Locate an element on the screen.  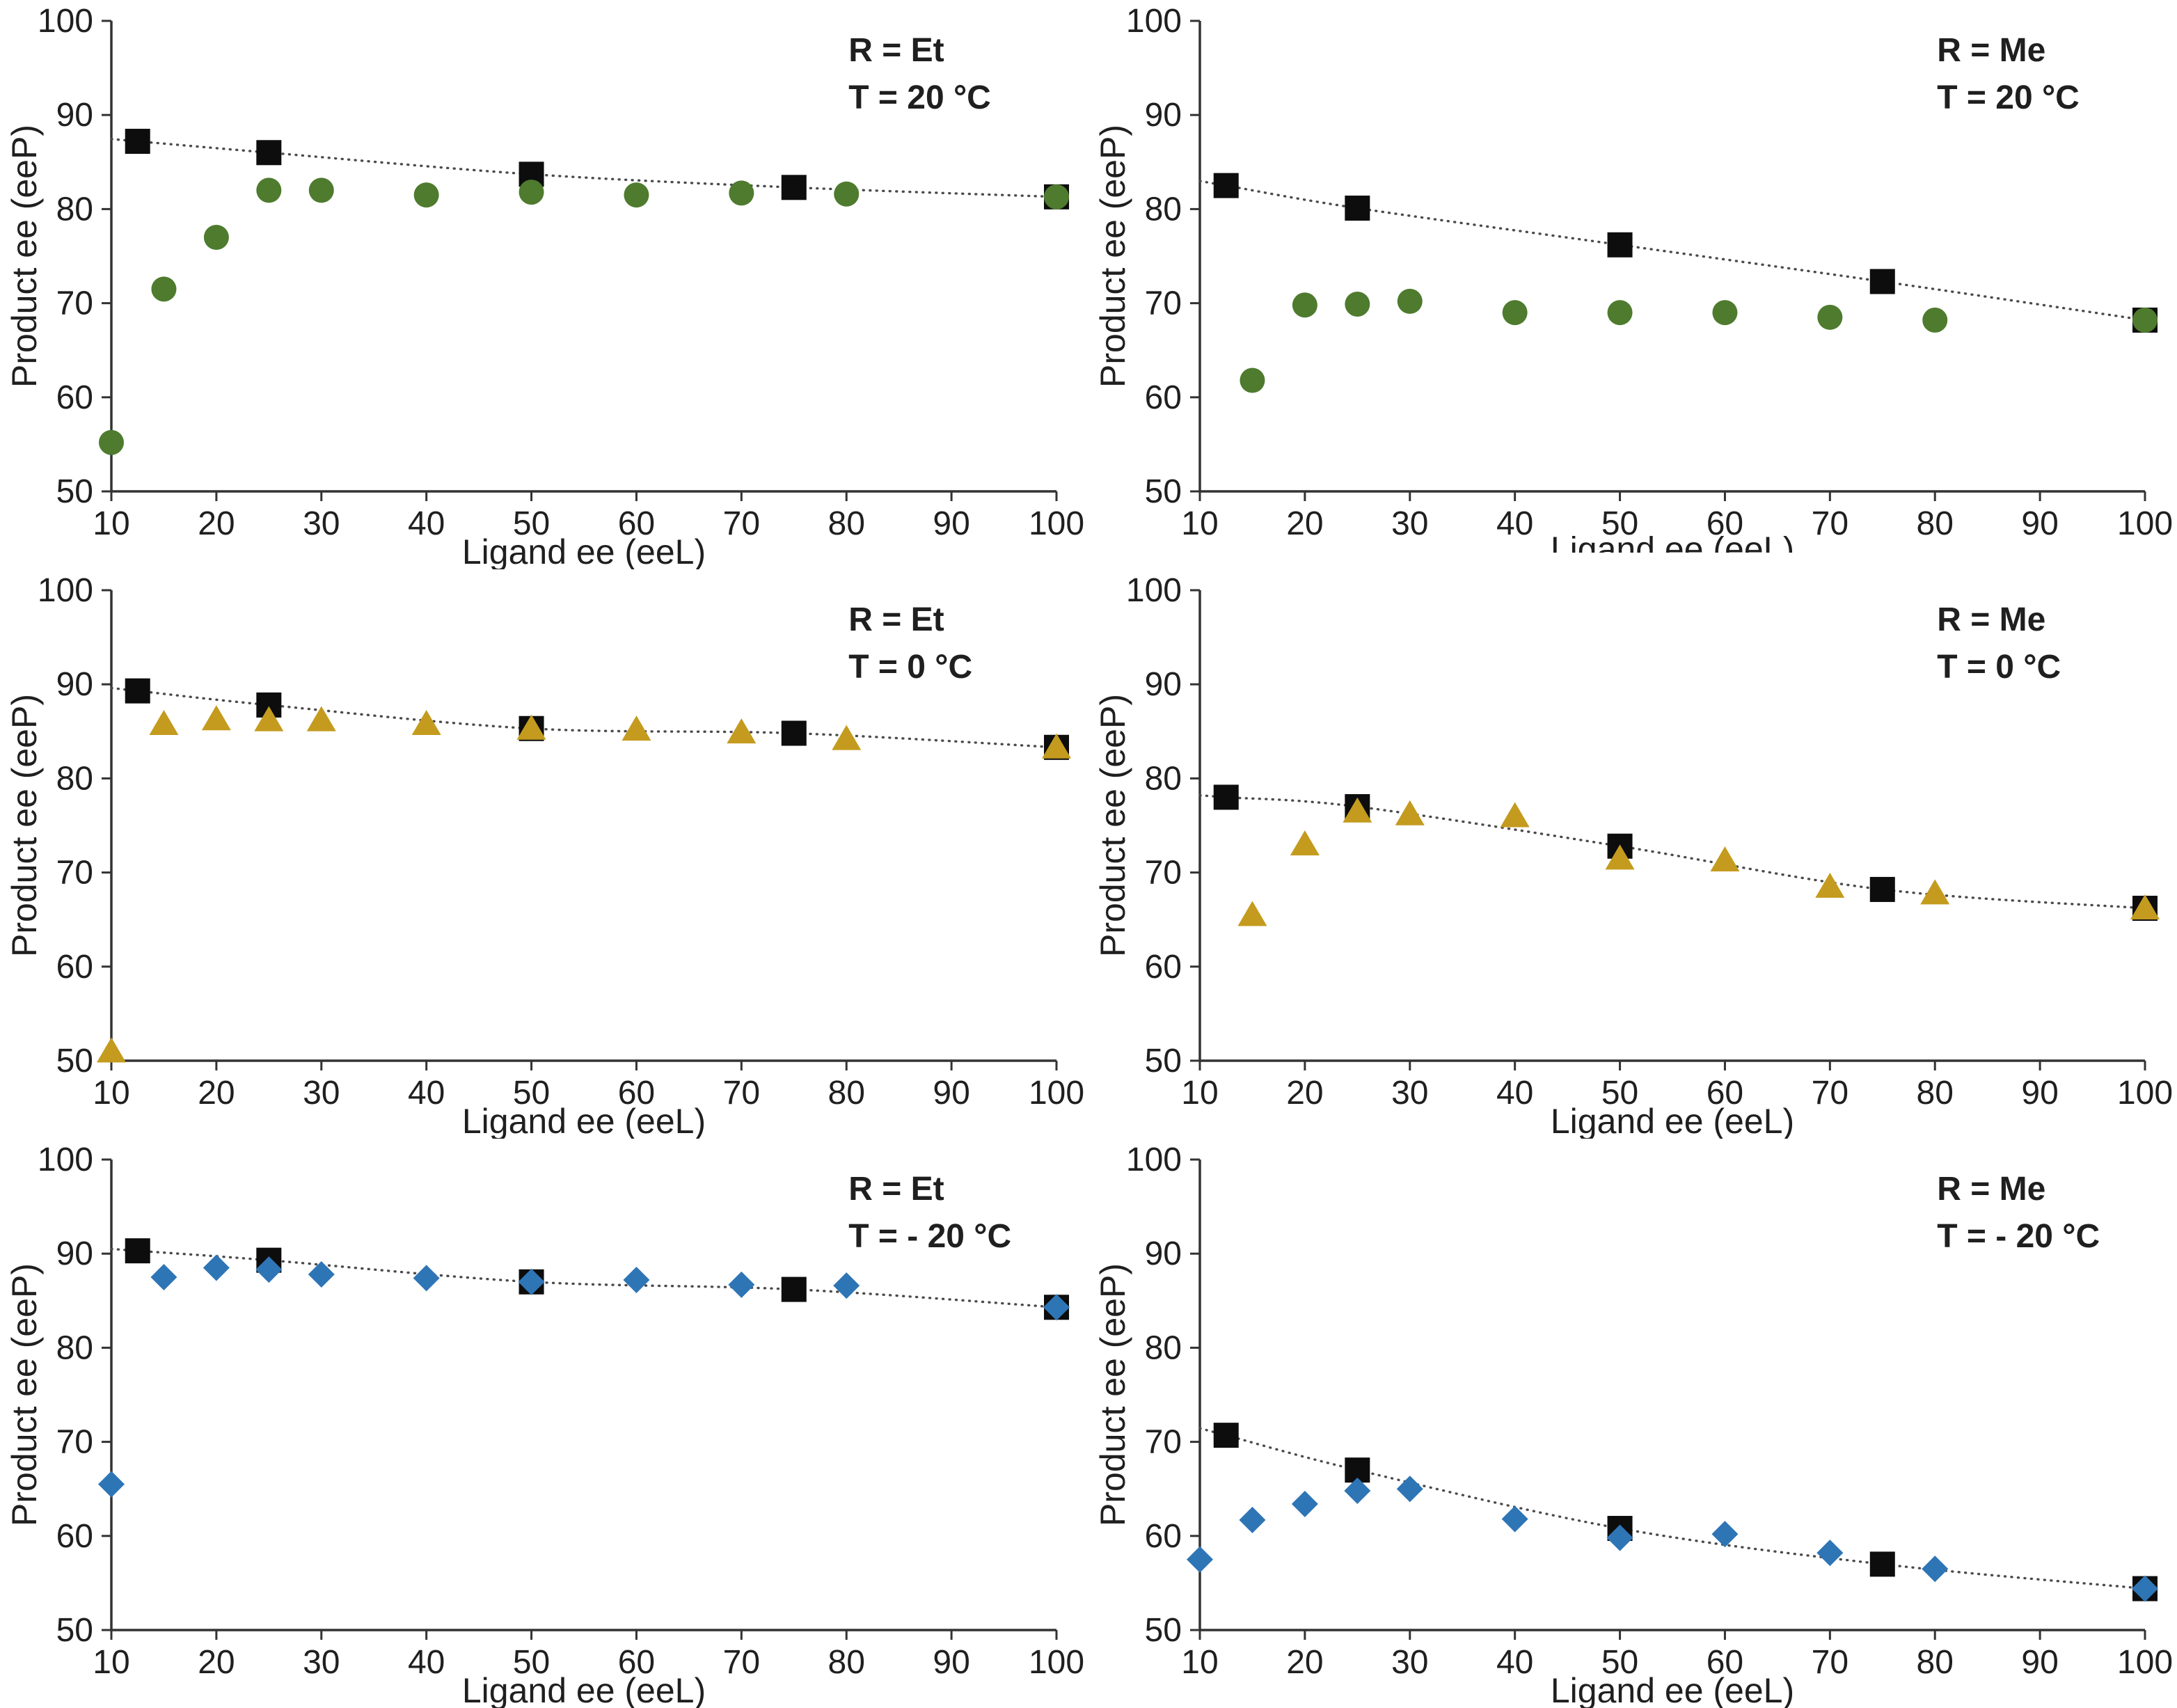
annotation-r: R = Et is located at coordinates (896, 50).